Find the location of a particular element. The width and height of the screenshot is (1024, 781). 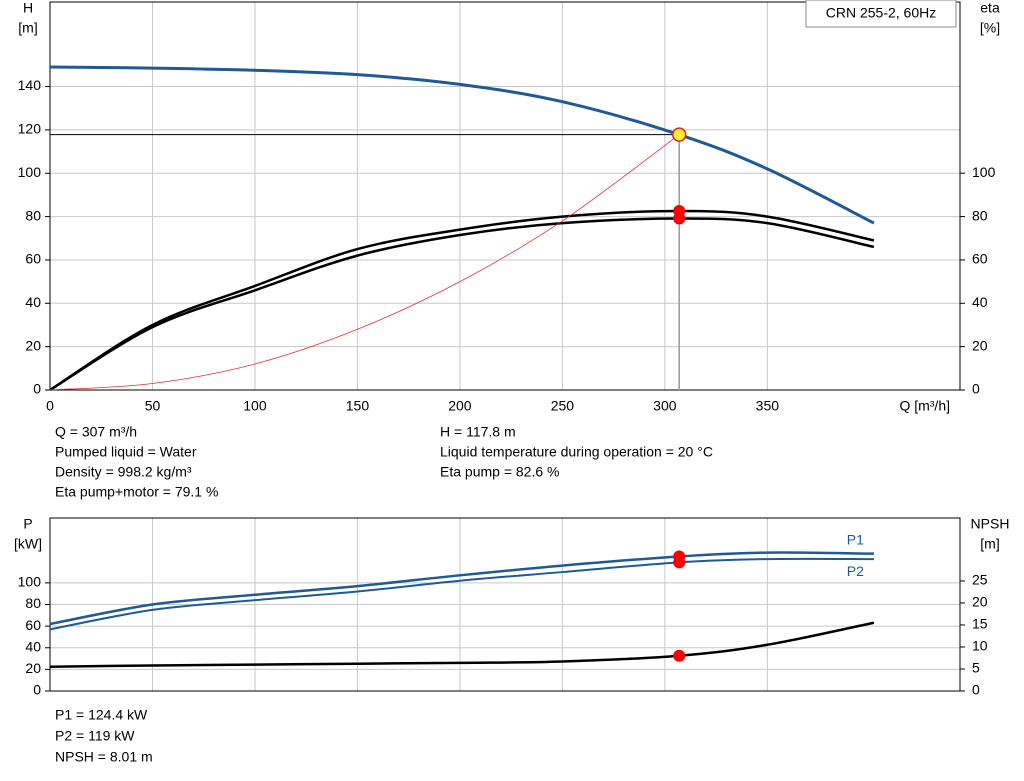

y-axis-label: [kW] is located at coordinates (28, 544).